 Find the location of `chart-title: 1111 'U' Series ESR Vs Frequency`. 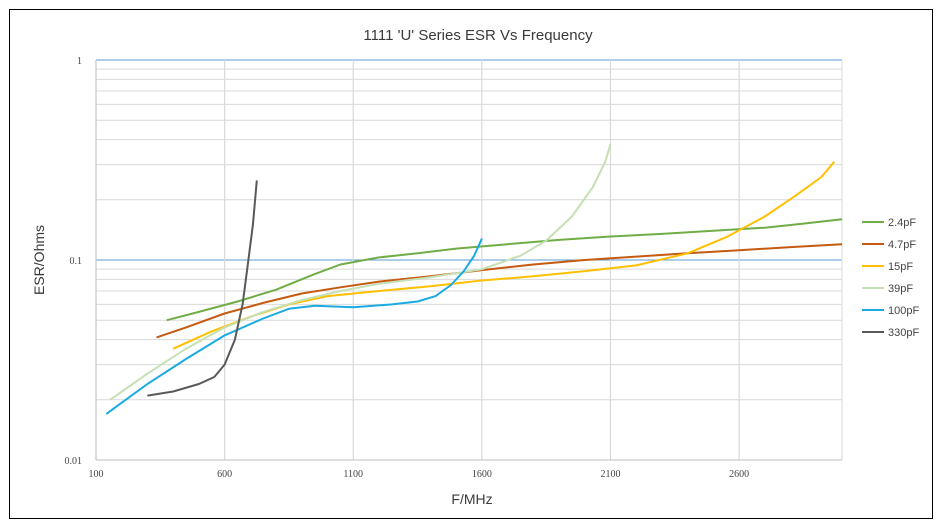

chart-title: 1111 'U' Series ESR Vs Frequency is located at coordinates (478, 35).